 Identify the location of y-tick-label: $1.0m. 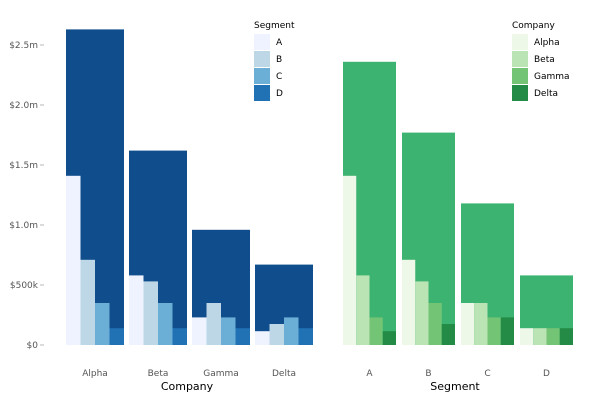
(23, 226).